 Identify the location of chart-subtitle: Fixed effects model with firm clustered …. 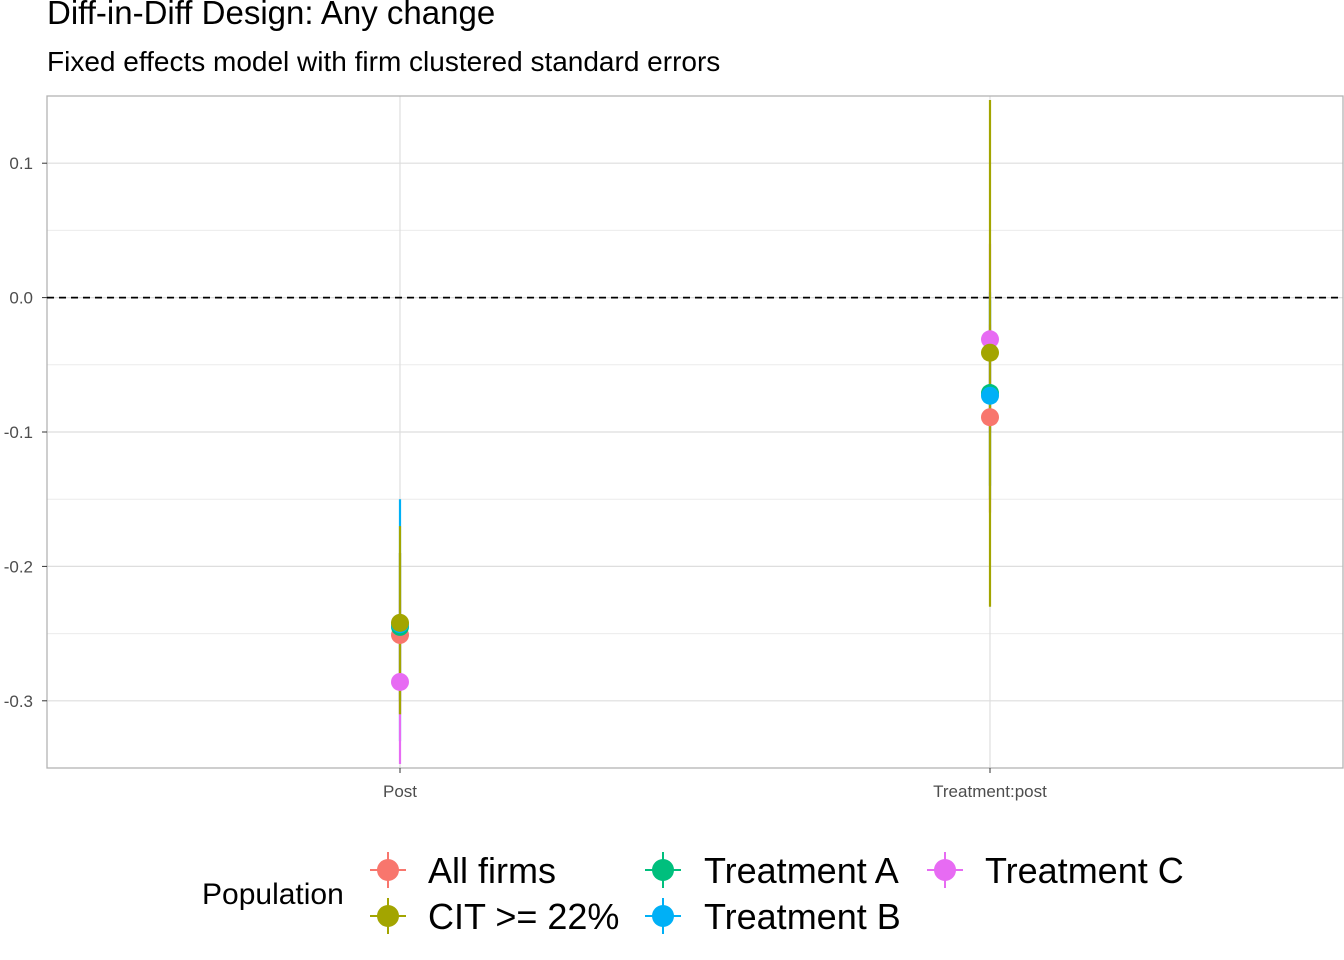
(384, 61).